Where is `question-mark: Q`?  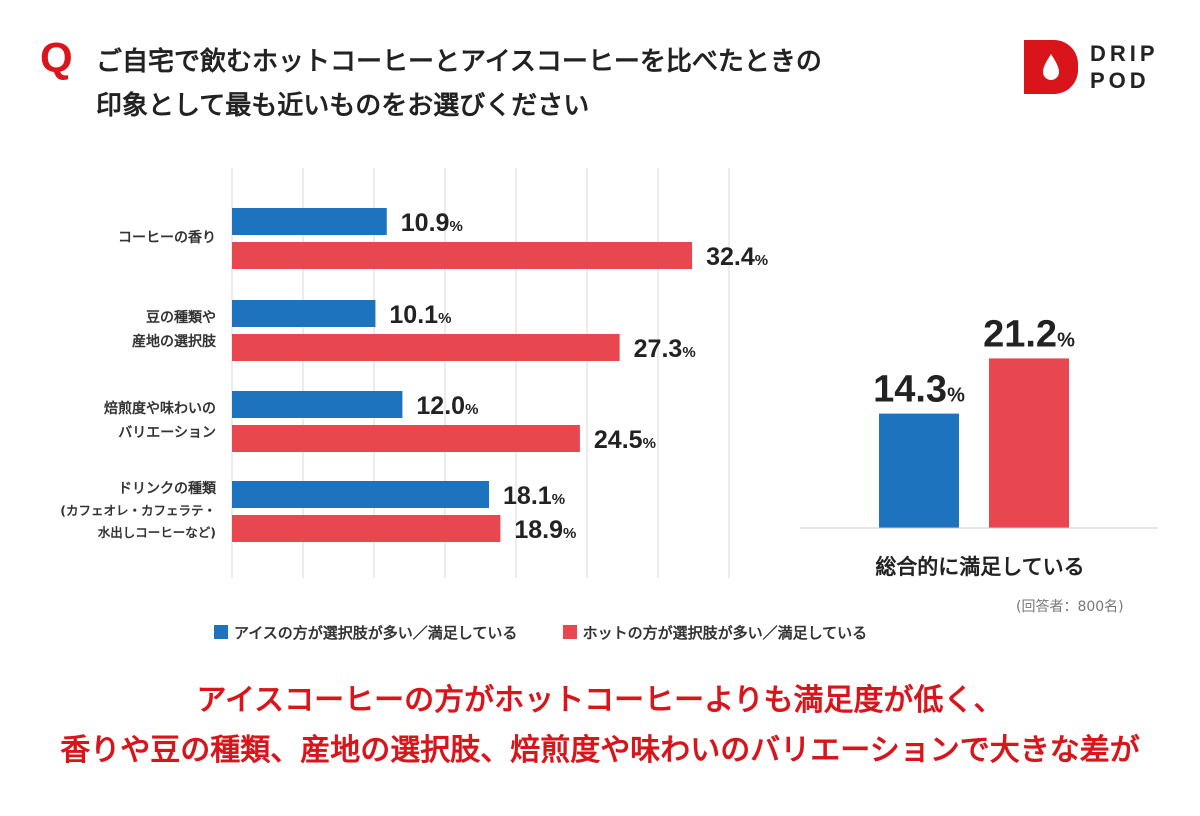 question-mark: Q is located at coordinates (56, 57).